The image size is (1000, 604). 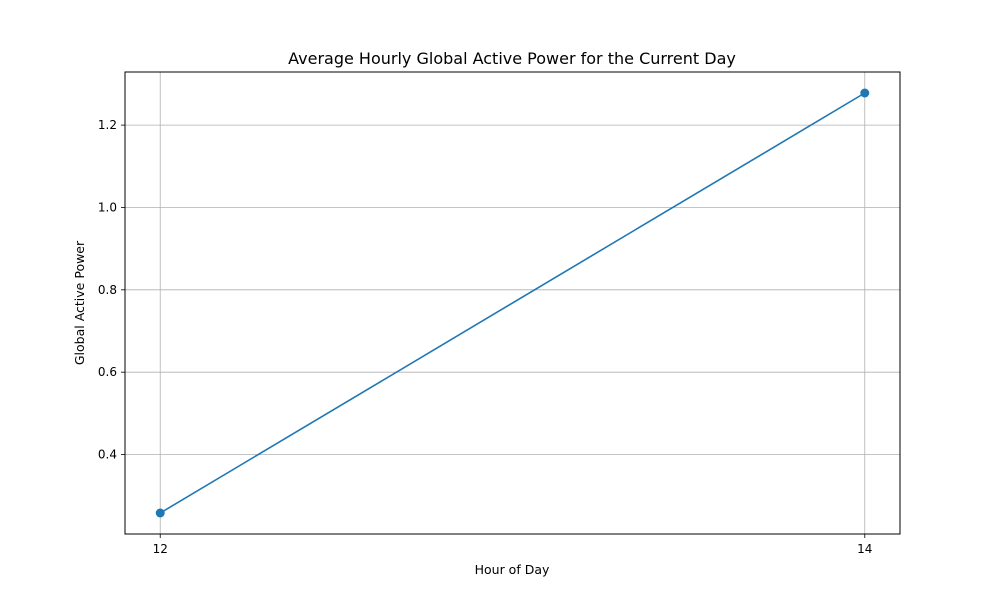 I want to click on x-axis-label: Hour of Day, so click(x=512, y=569).